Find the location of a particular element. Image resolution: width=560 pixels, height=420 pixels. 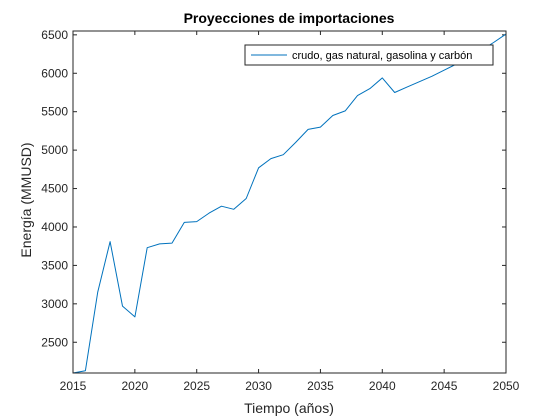

x-tick-label: 2050 is located at coordinates (506, 386).